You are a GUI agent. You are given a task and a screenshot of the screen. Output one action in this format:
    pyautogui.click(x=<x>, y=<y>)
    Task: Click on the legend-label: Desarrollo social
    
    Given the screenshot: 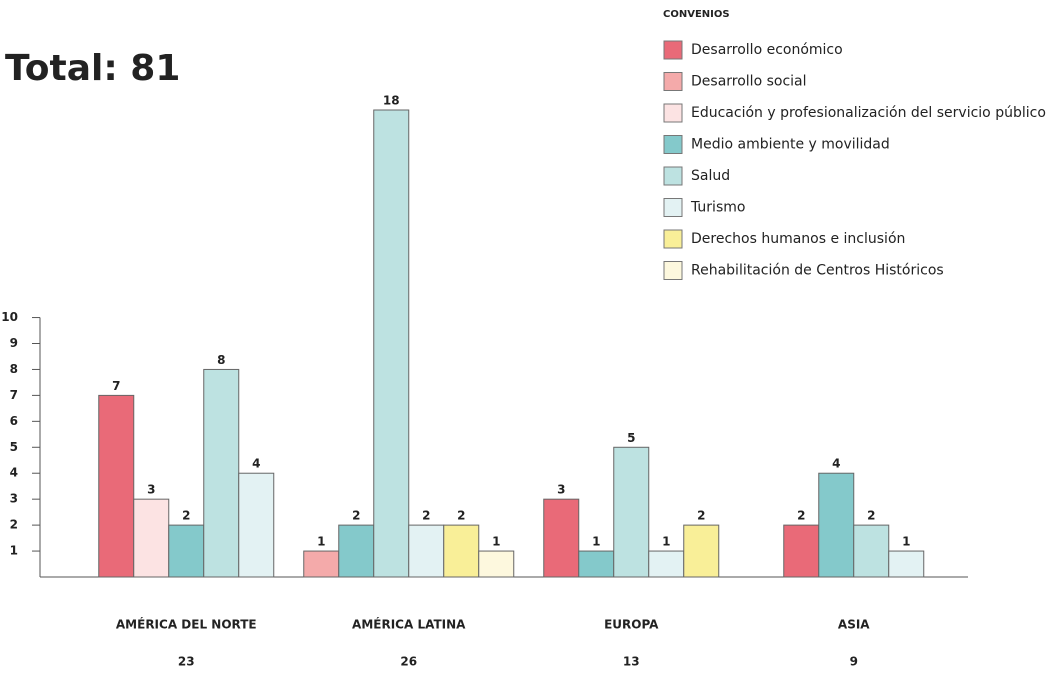 What is the action you would take?
    pyautogui.click(x=749, y=82)
    